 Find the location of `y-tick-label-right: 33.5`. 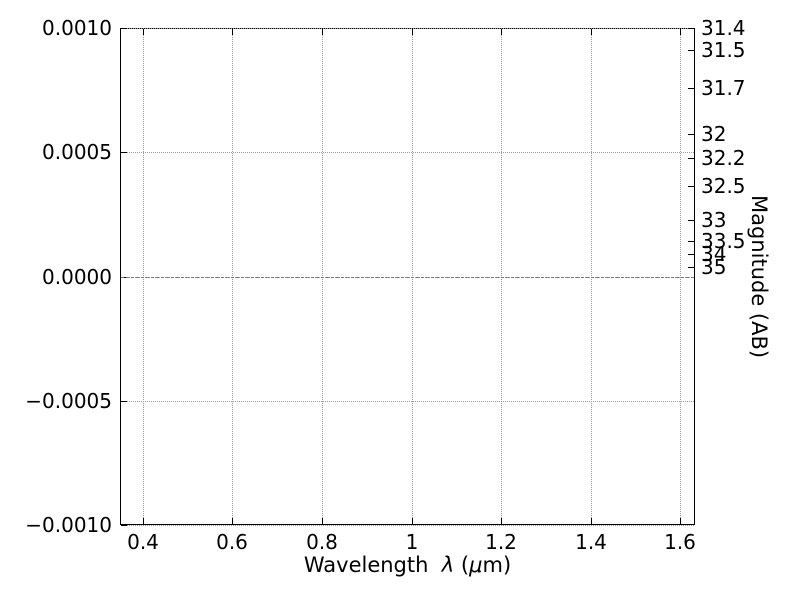

y-tick-label-right: 33.5 is located at coordinates (723, 241).